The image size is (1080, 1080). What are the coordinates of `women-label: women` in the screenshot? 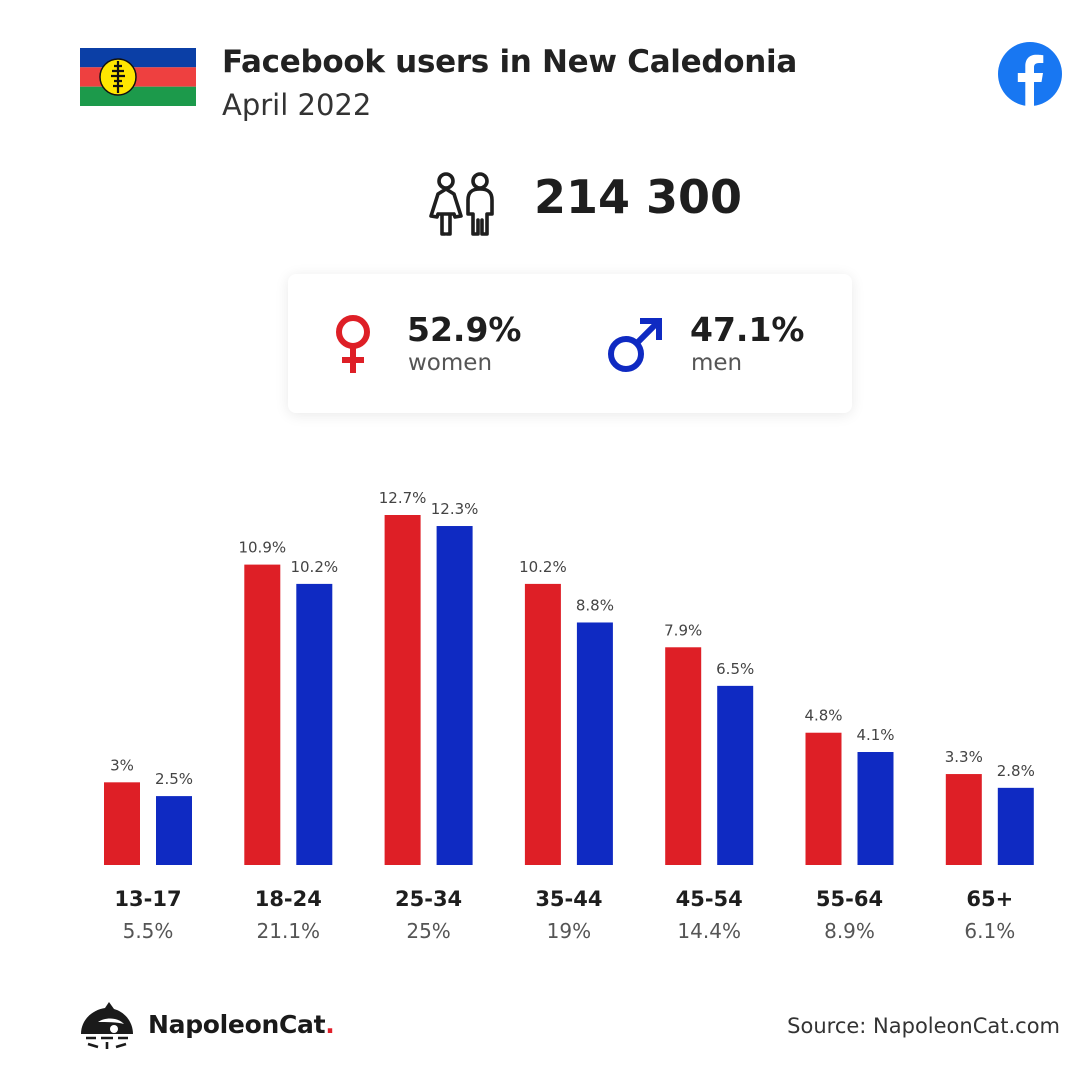 It's located at (450, 363).